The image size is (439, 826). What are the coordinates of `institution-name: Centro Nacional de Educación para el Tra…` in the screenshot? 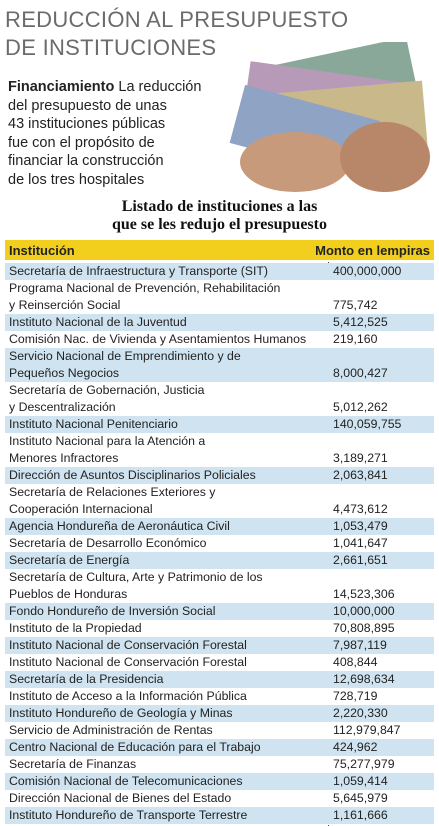 It's located at (135, 747).